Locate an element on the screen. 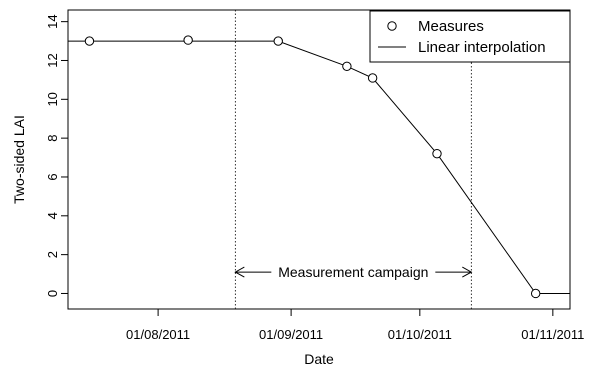  y-tick-label: 12 is located at coordinates (52, 60).